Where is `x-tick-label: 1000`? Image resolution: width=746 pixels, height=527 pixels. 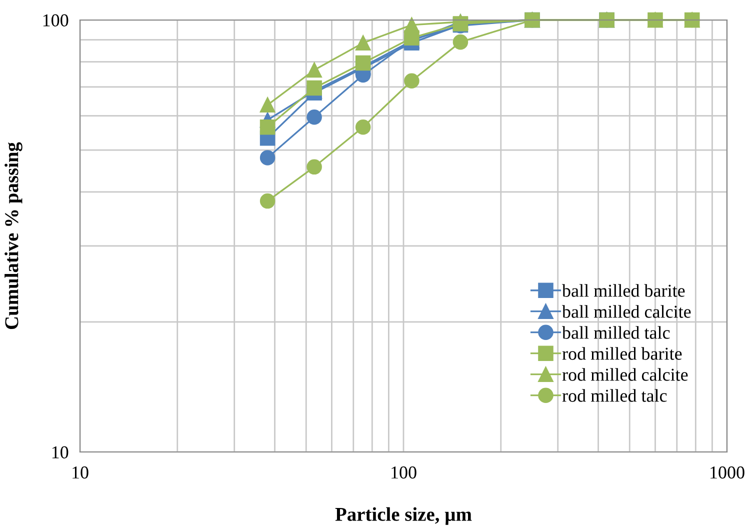 x-tick-label: 1000 is located at coordinates (727, 472).